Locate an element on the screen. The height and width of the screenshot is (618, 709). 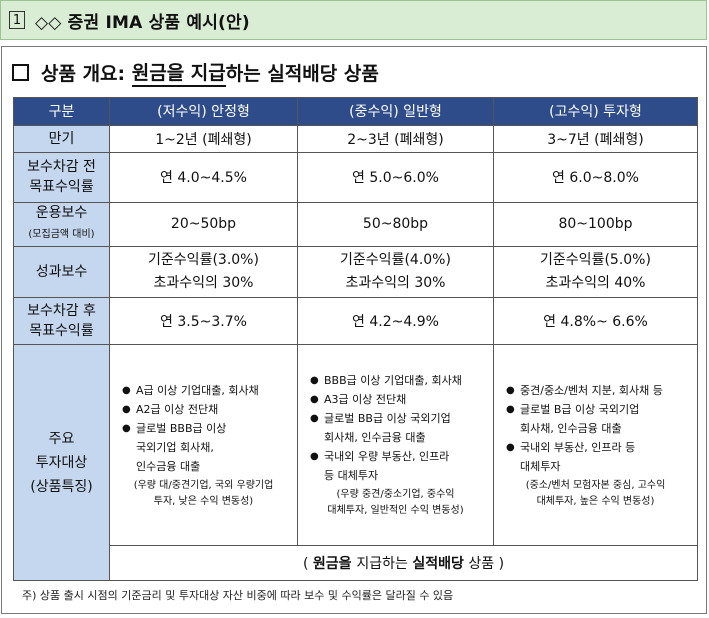
label-line: (상품특징) is located at coordinates (61, 486).